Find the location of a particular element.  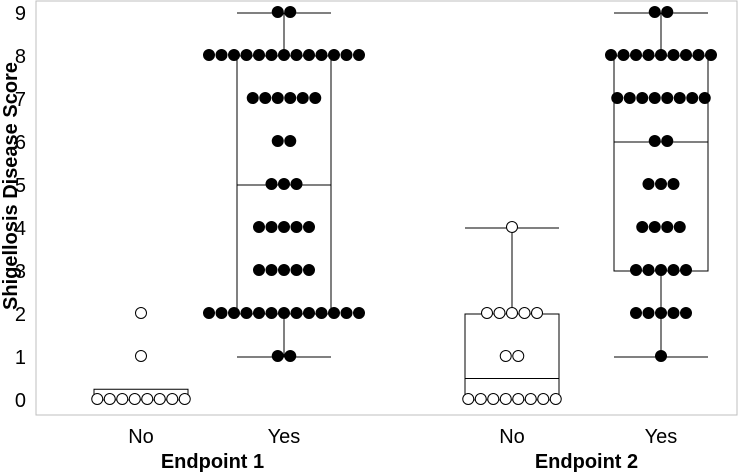

y-tick-label: 7 is located at coordinates (20, 100).